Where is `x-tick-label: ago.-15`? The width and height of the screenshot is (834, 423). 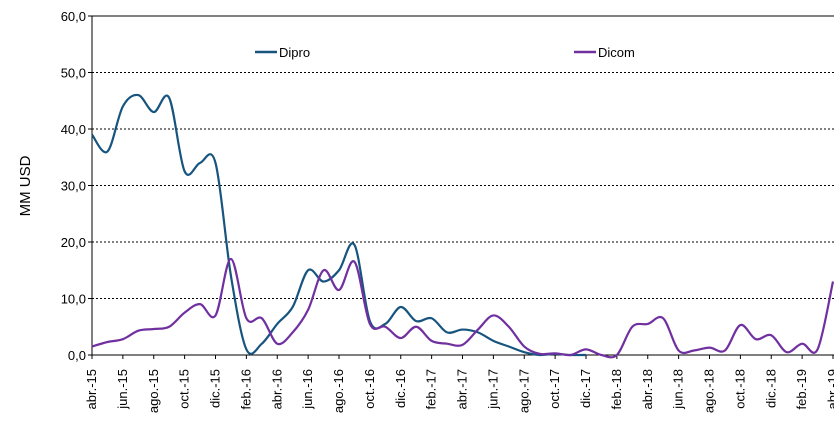 x-tick-label: ago.-15 is located at coordinates (153, 391).